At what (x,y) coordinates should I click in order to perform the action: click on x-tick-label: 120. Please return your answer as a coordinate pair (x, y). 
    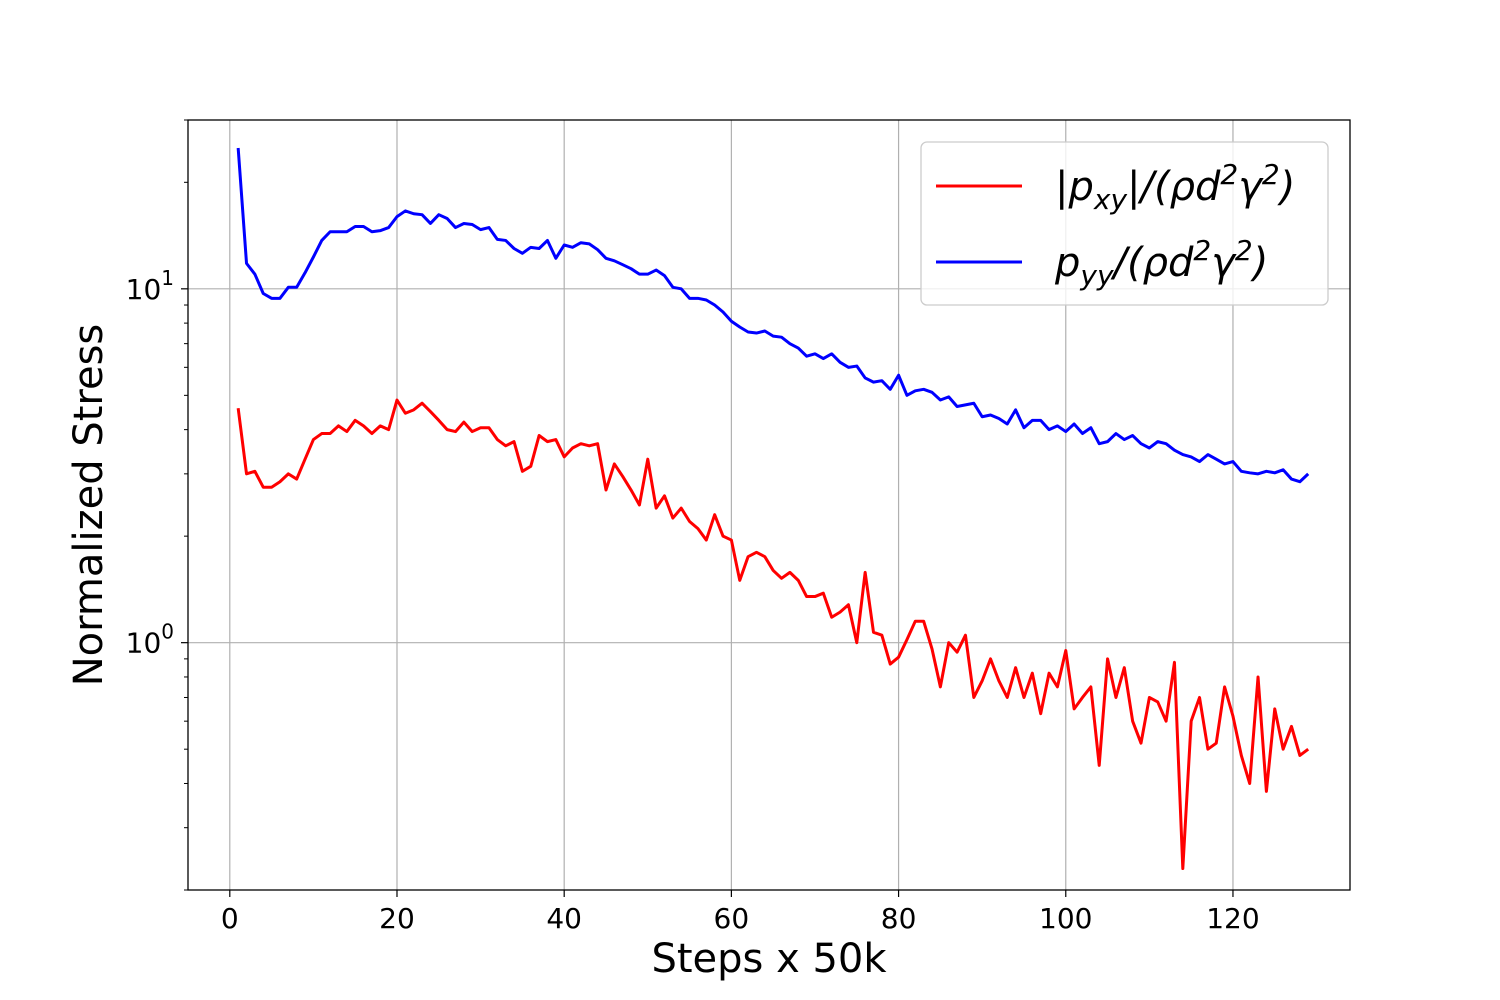
    Looking at the image, I should click on (1232, 918).